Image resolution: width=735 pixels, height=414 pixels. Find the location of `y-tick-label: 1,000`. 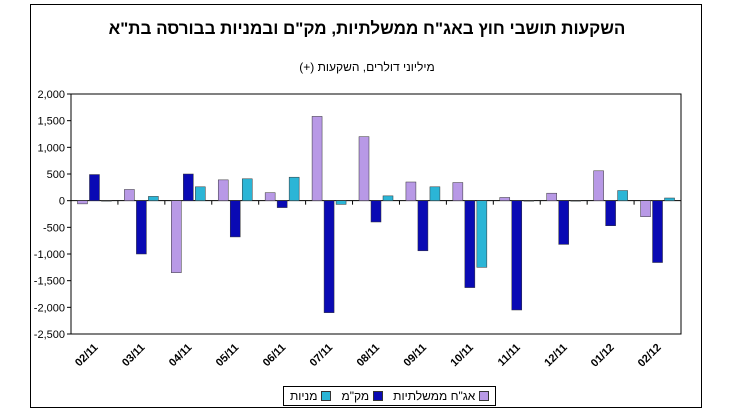

y-tick-label: 1,000 is located at coordinates (51, 148).